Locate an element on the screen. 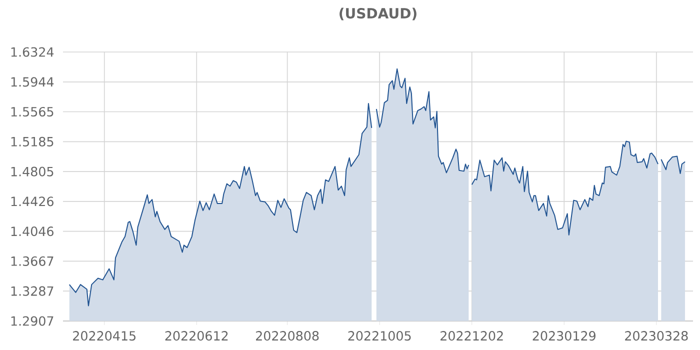 This screenshot has height=350, width=700. x-tick-label: 20220415 is located at coordinates (104, 336).